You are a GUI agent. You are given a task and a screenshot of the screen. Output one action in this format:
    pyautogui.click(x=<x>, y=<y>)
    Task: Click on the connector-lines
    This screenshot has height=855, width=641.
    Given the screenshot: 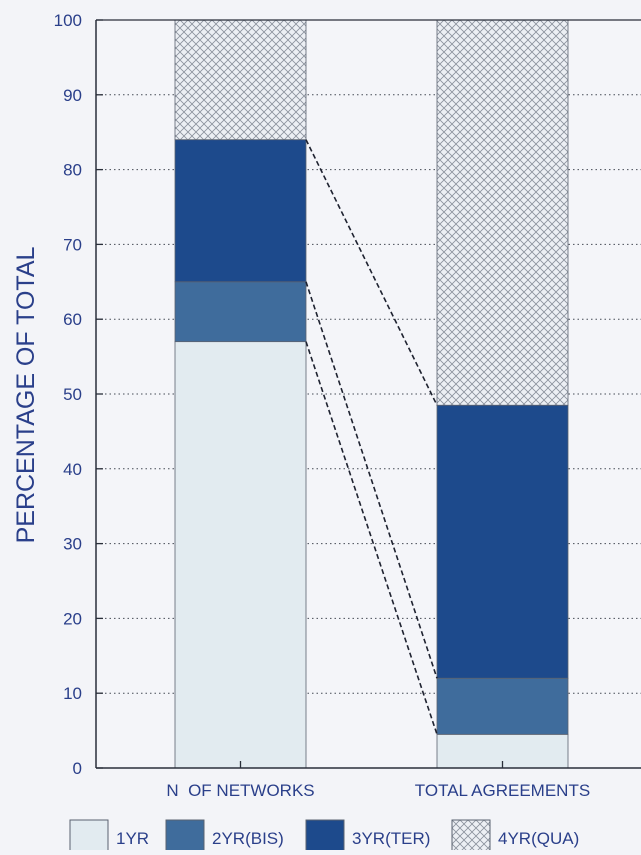 What is the action you would take?
    pyautogui.click(x=371, y=437)
    